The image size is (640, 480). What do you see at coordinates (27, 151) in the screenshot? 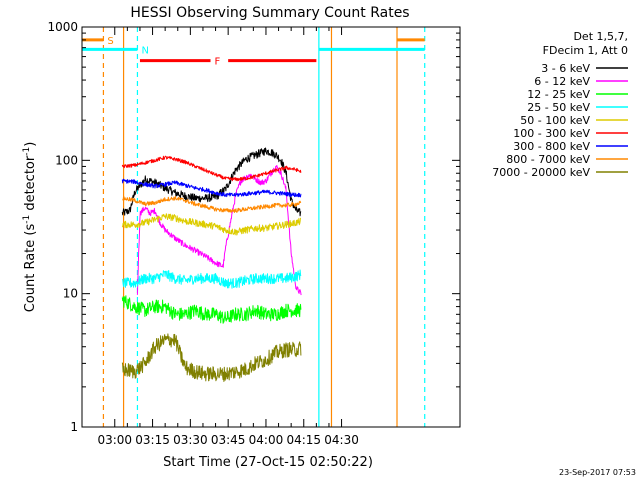
I see `y-label-sup2: -1` at bounding box center [27, 151].